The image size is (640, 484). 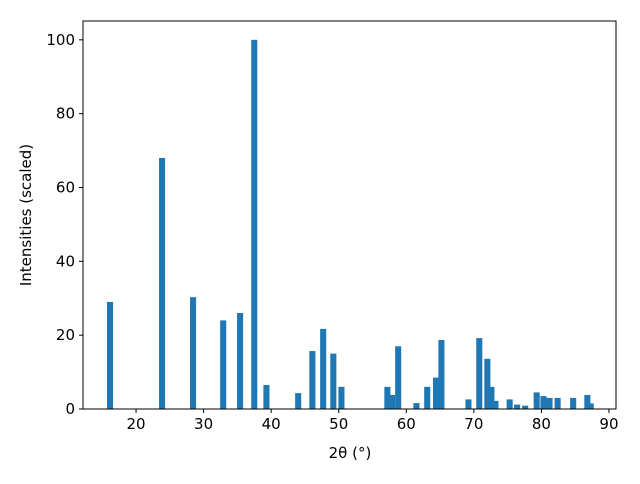 I want to click on x-tick-label: 50, so click(x=338, y=424).